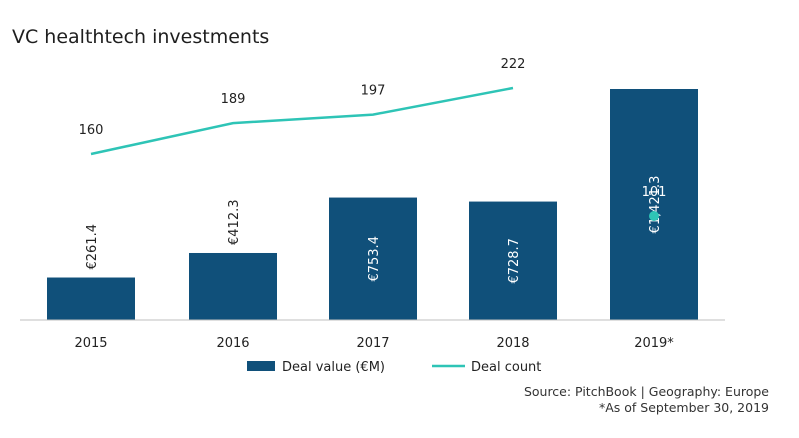 The width and height of the screenshot is (799, 438). Describe the element at coordinates (91, 298) in the screenshot. I see `bar-2015` at that location.